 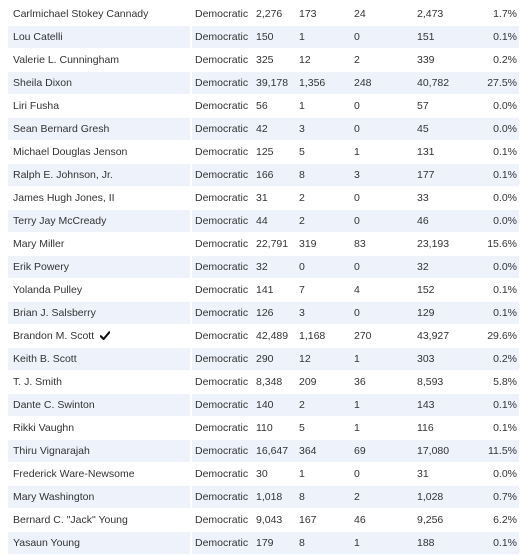 I want to click on vote-count-3: 3, so click(x=357, y=175).